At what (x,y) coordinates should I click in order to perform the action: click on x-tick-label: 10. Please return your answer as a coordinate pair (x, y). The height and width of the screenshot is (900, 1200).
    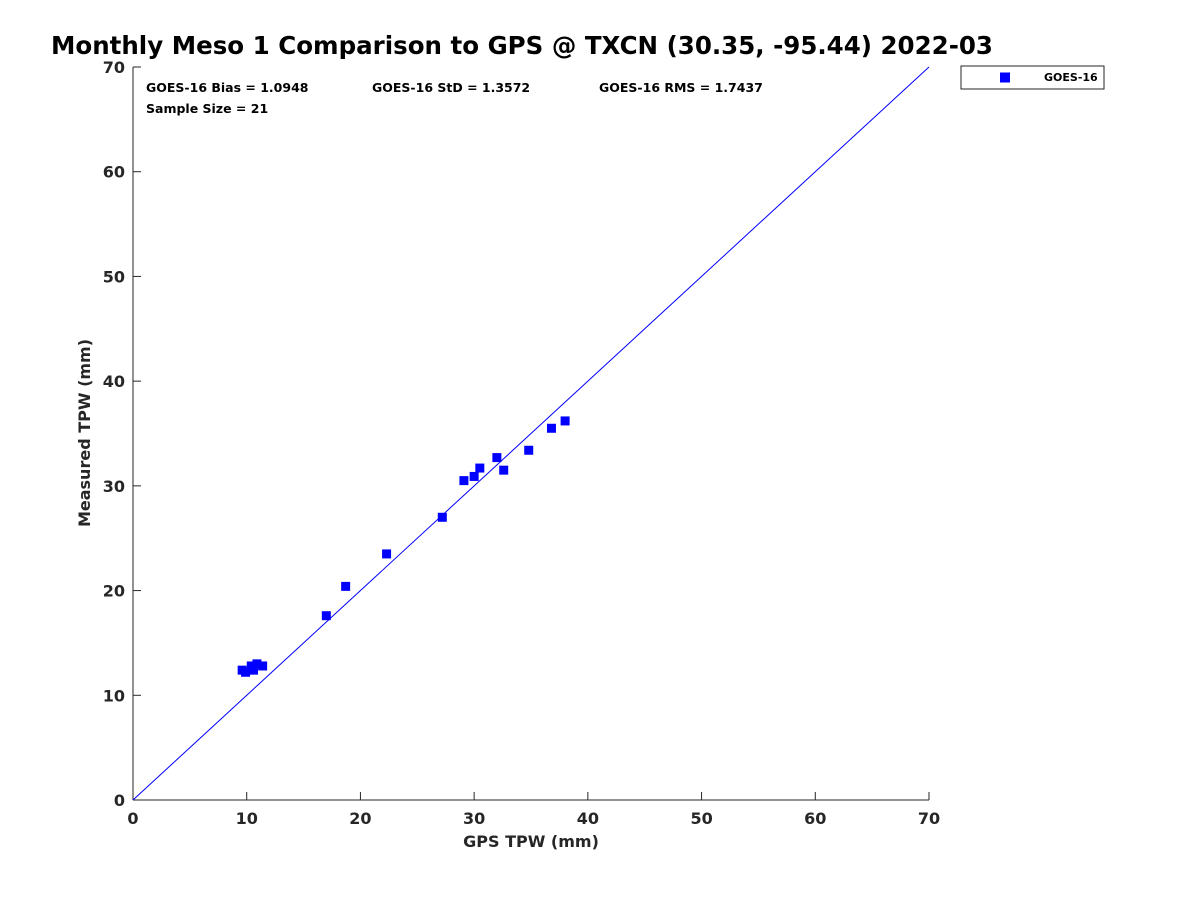
    Looking at the image, I should click on (247, 818).